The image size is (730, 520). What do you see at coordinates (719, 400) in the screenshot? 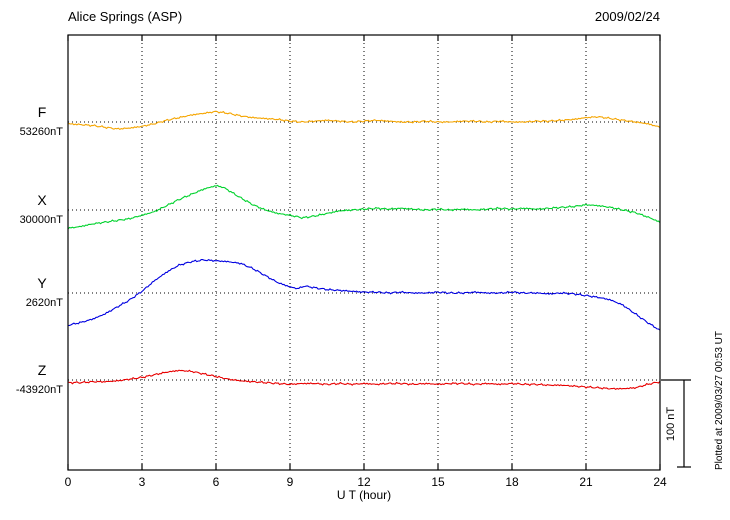
I see `plotted-note: Plotted at 2009/03/27 00:53 UT` at bounding box center [719, 400].